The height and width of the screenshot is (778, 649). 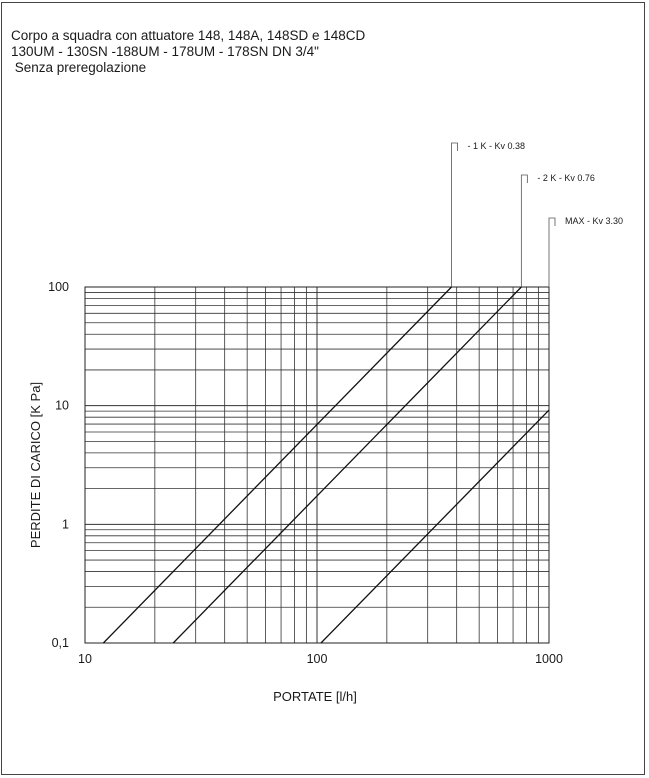 I want to click on y-tick-label: 0,1, so click(x=60, y=643).